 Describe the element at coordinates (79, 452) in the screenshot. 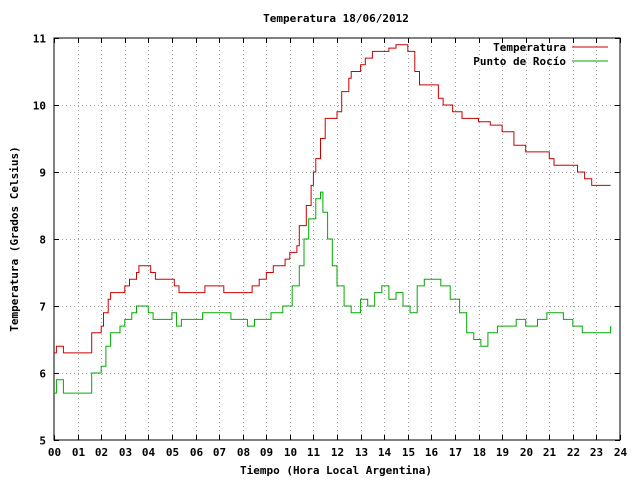

I see `x-tick-label: 01` at that location.